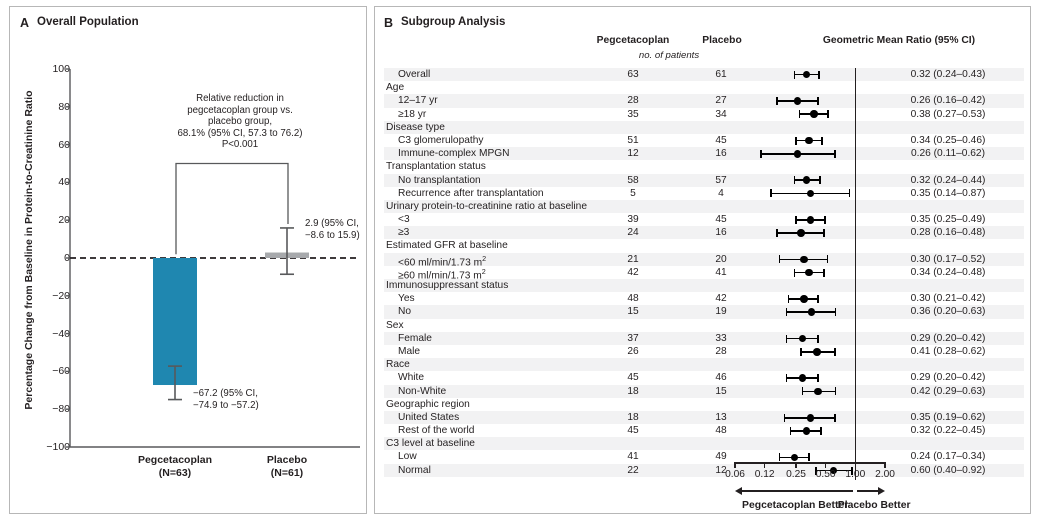  I want to click on subgroup-category-row: Geographic region, so click(704, 404).